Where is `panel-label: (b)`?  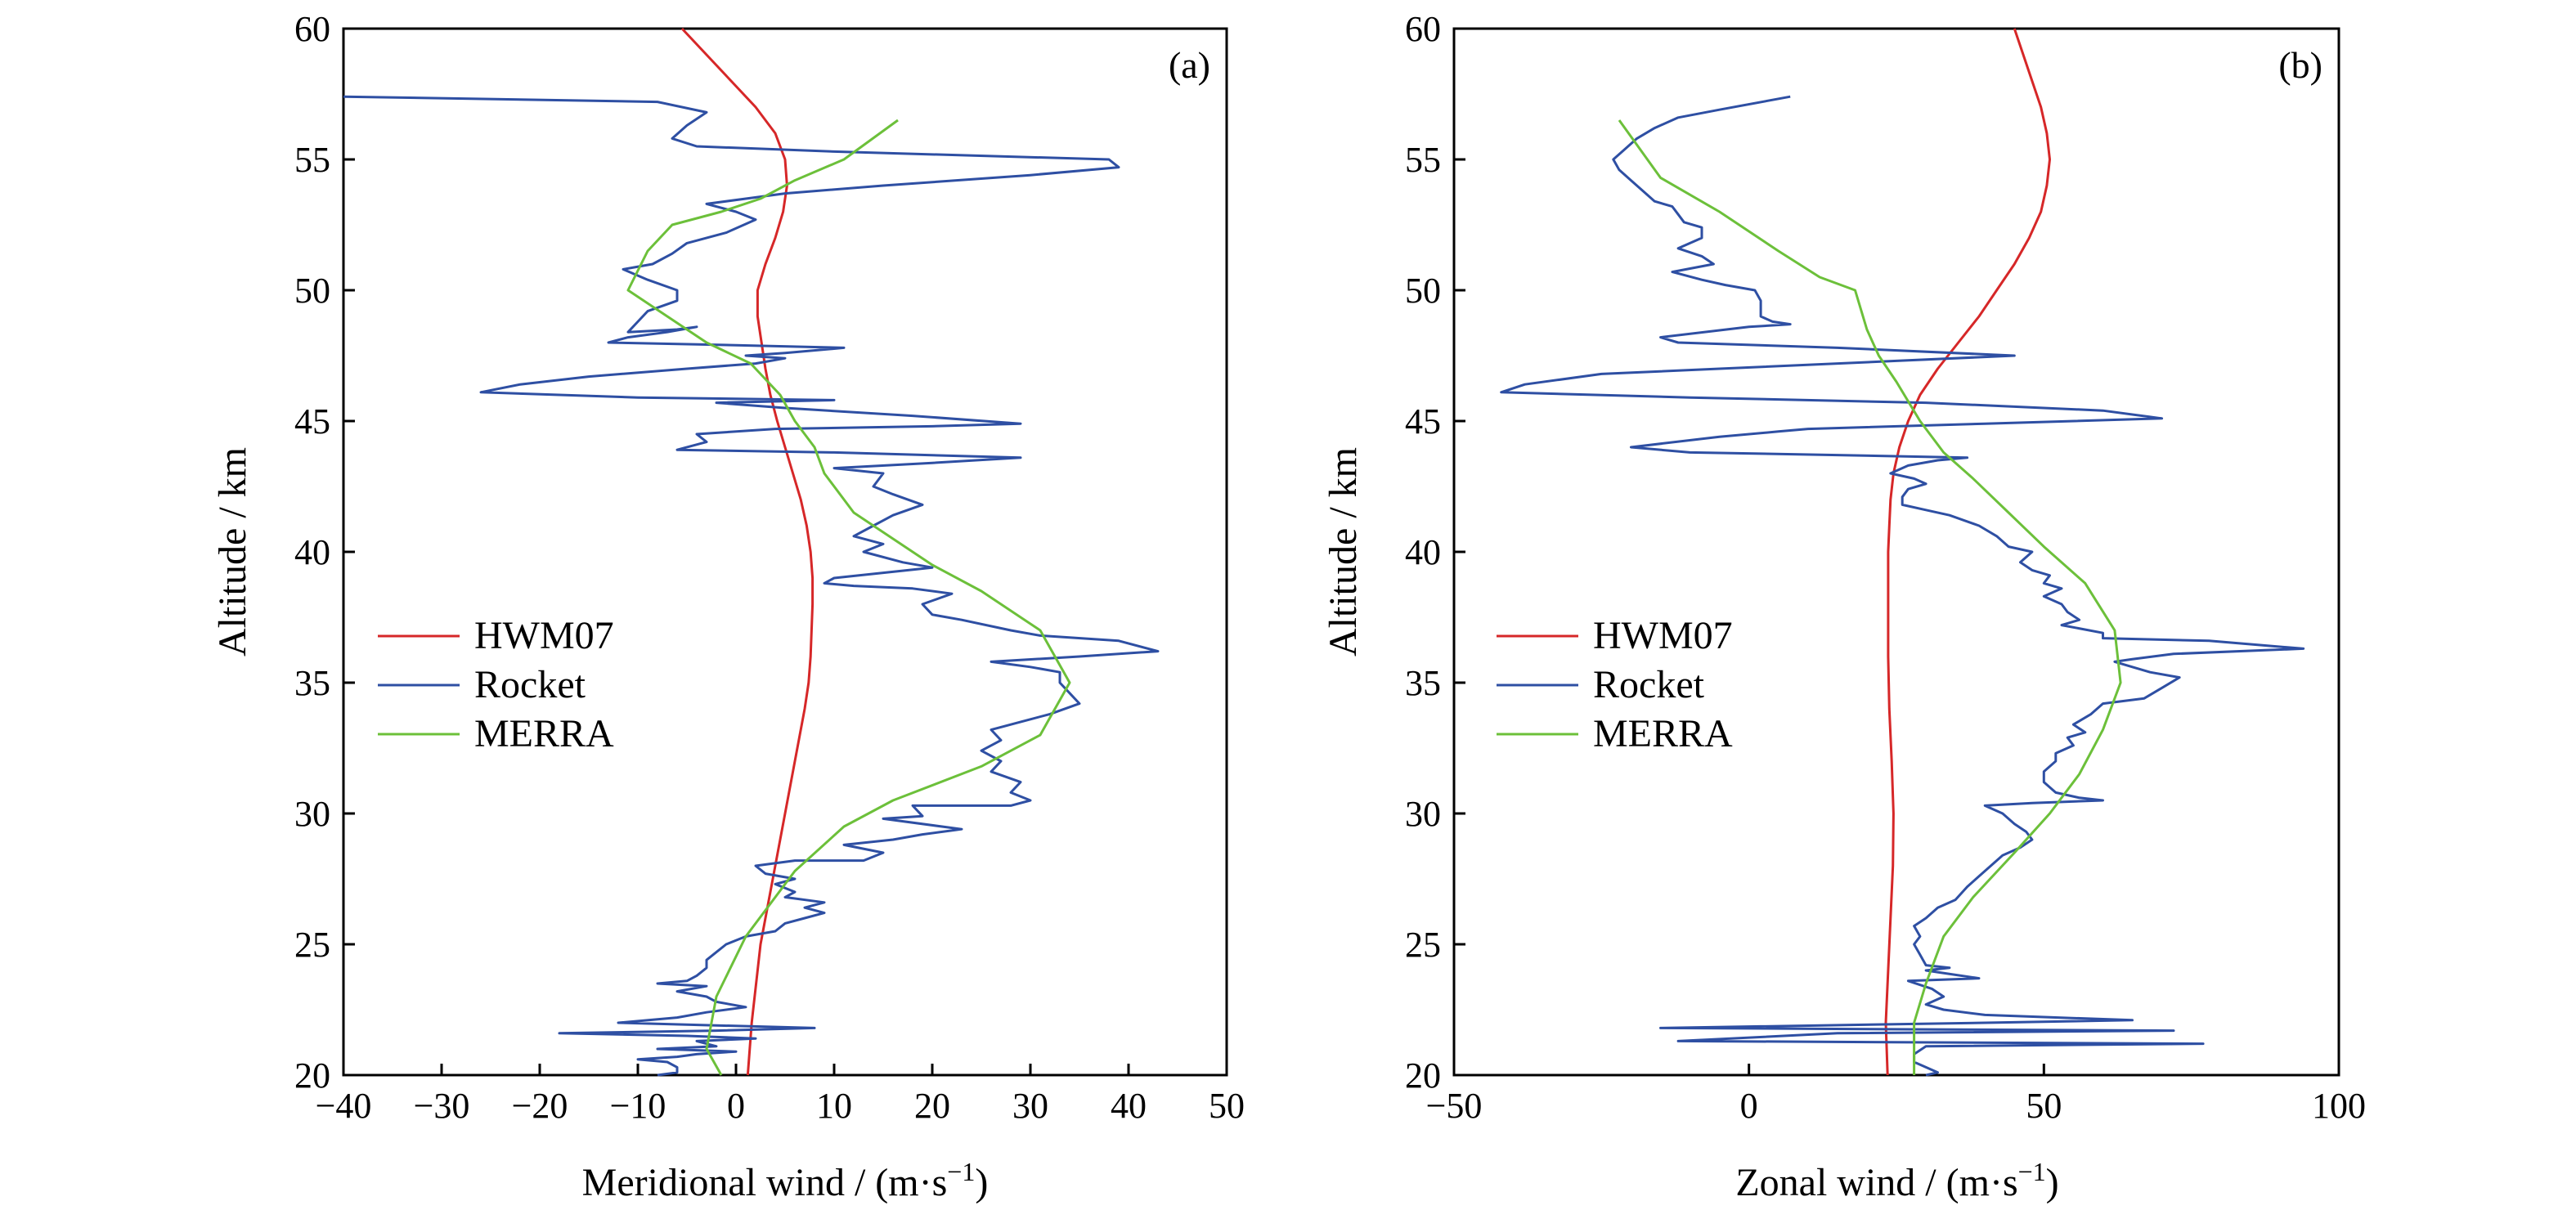 panel-label: (b) is located at coordinates (2300, 65).